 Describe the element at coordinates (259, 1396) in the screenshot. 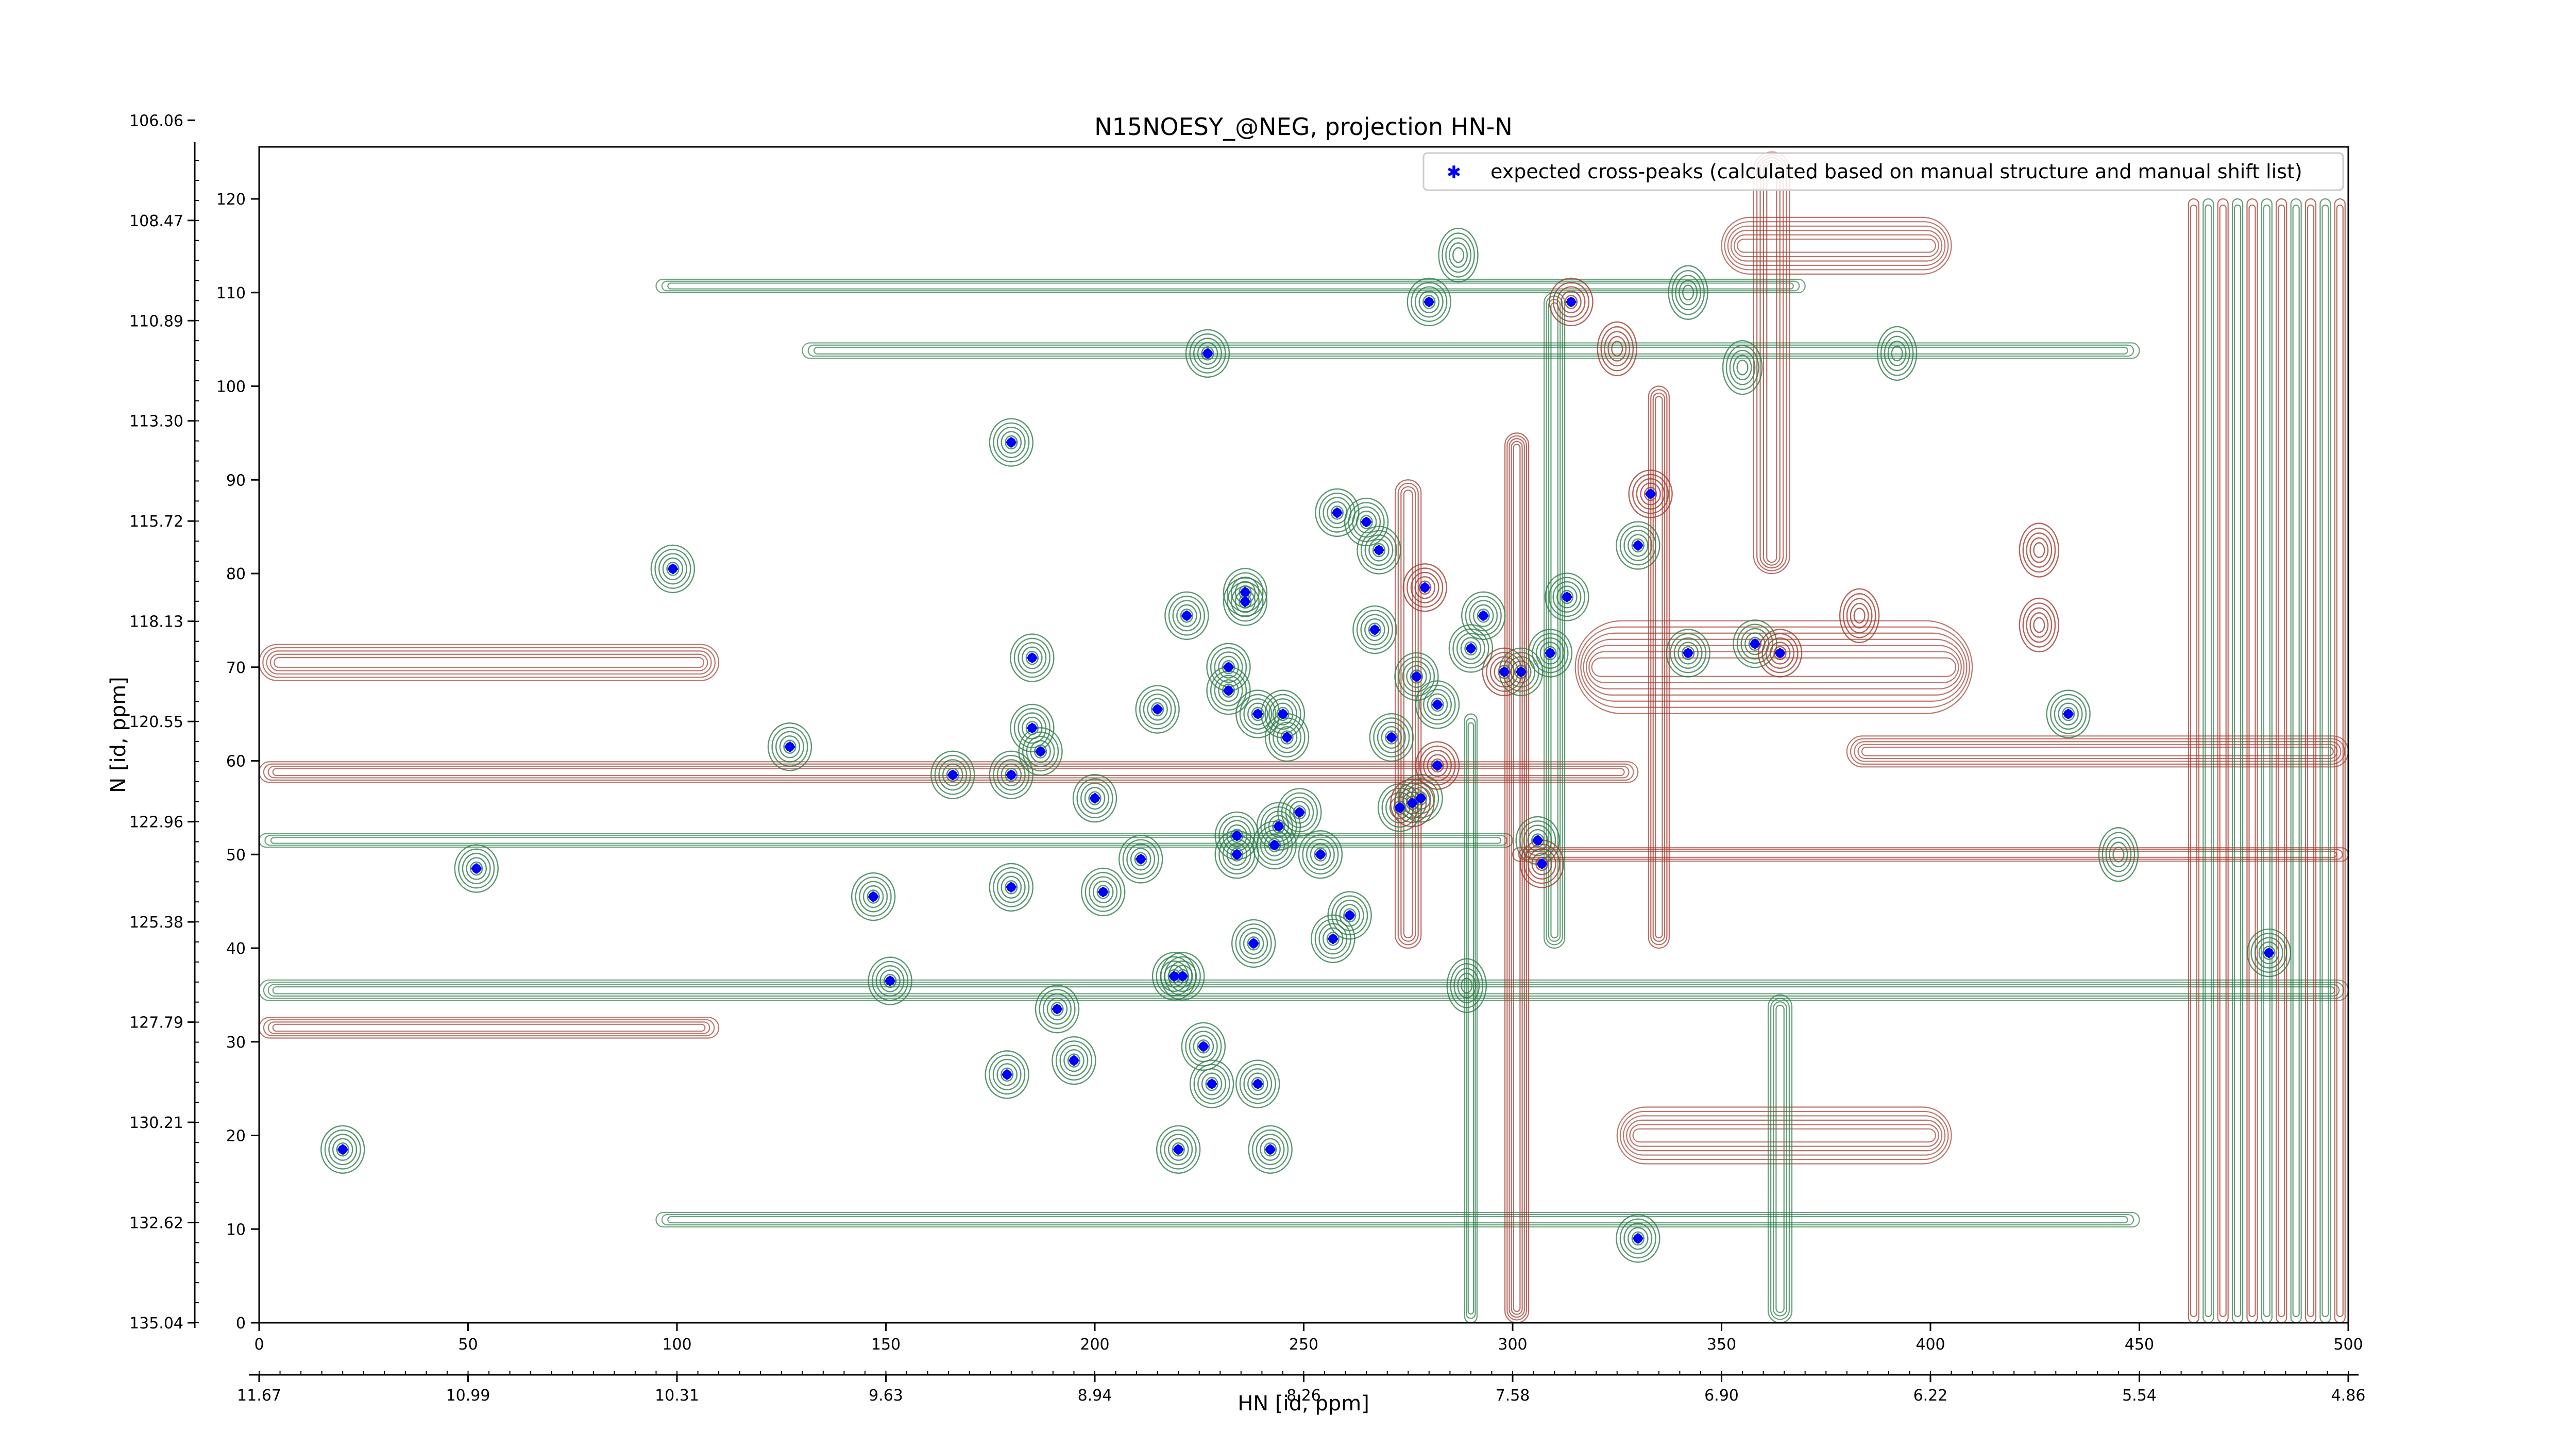

I see `x-ppm-tick-label: 11.67` at that location.